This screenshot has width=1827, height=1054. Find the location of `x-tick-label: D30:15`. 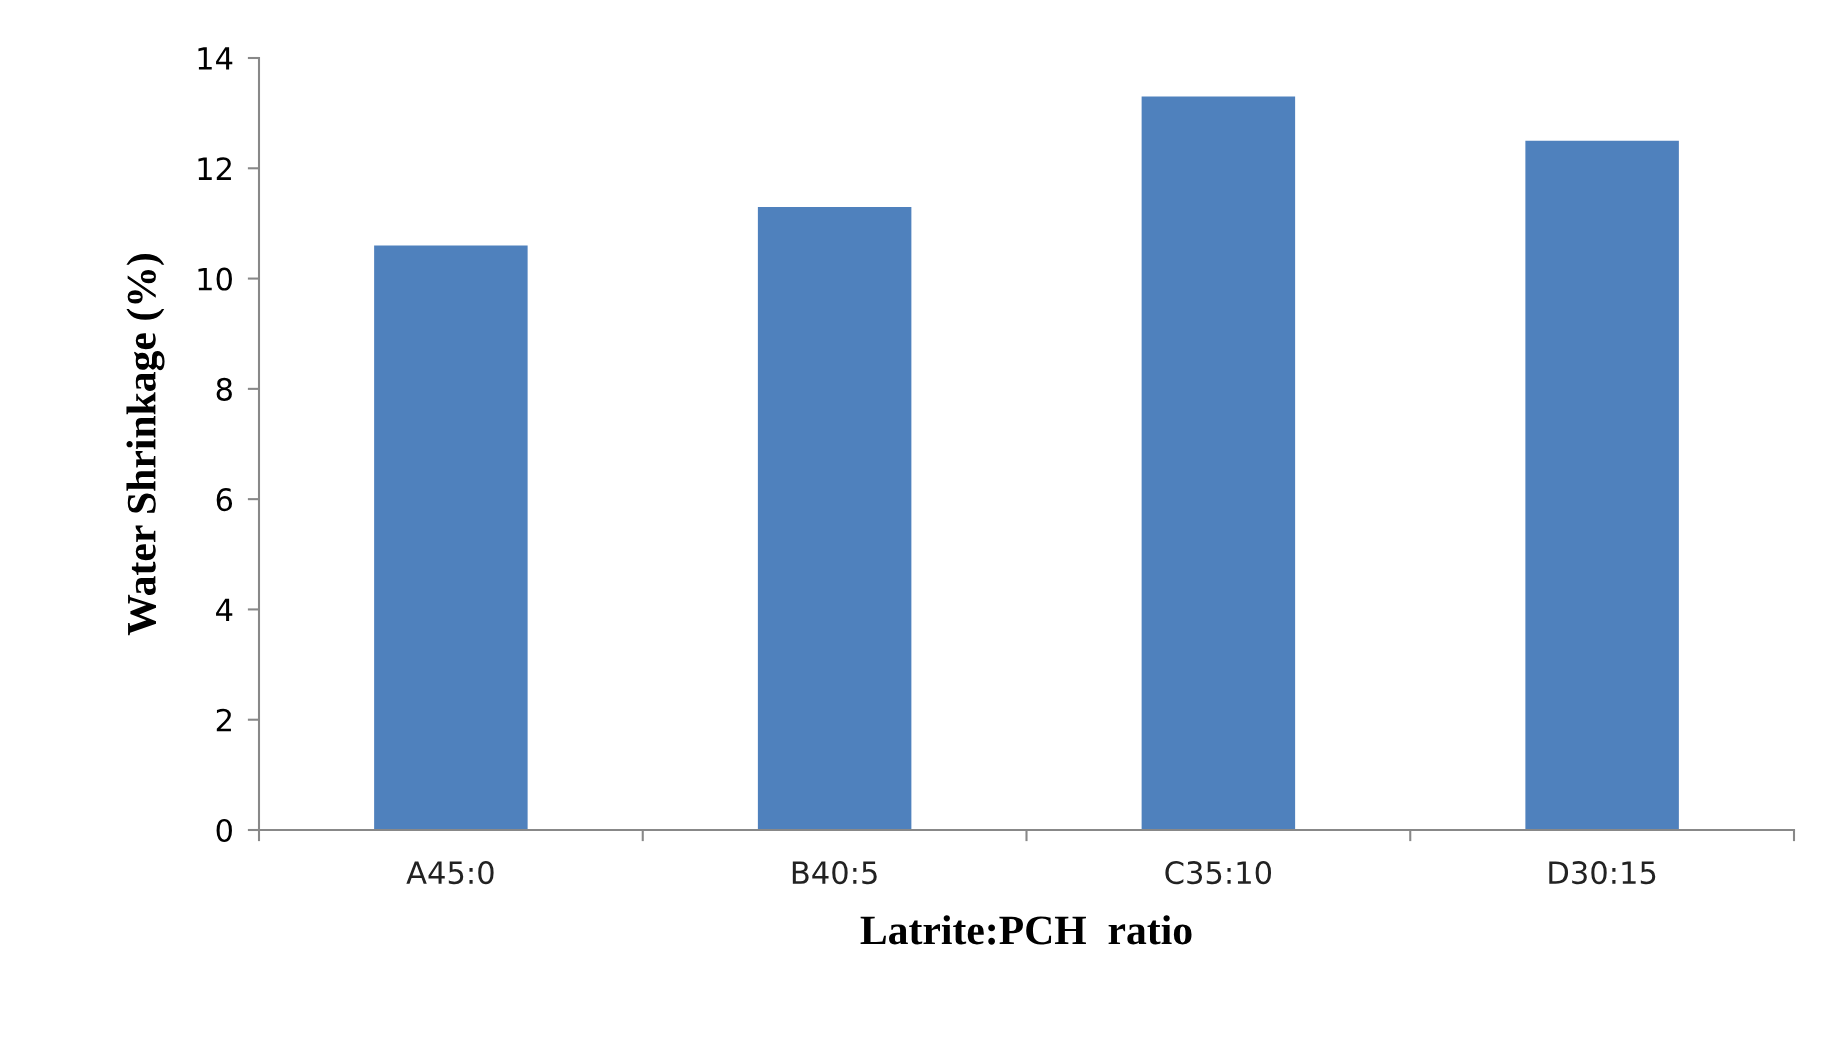

x-tick-label: D30:15 is located at coordinates (1602, 873).